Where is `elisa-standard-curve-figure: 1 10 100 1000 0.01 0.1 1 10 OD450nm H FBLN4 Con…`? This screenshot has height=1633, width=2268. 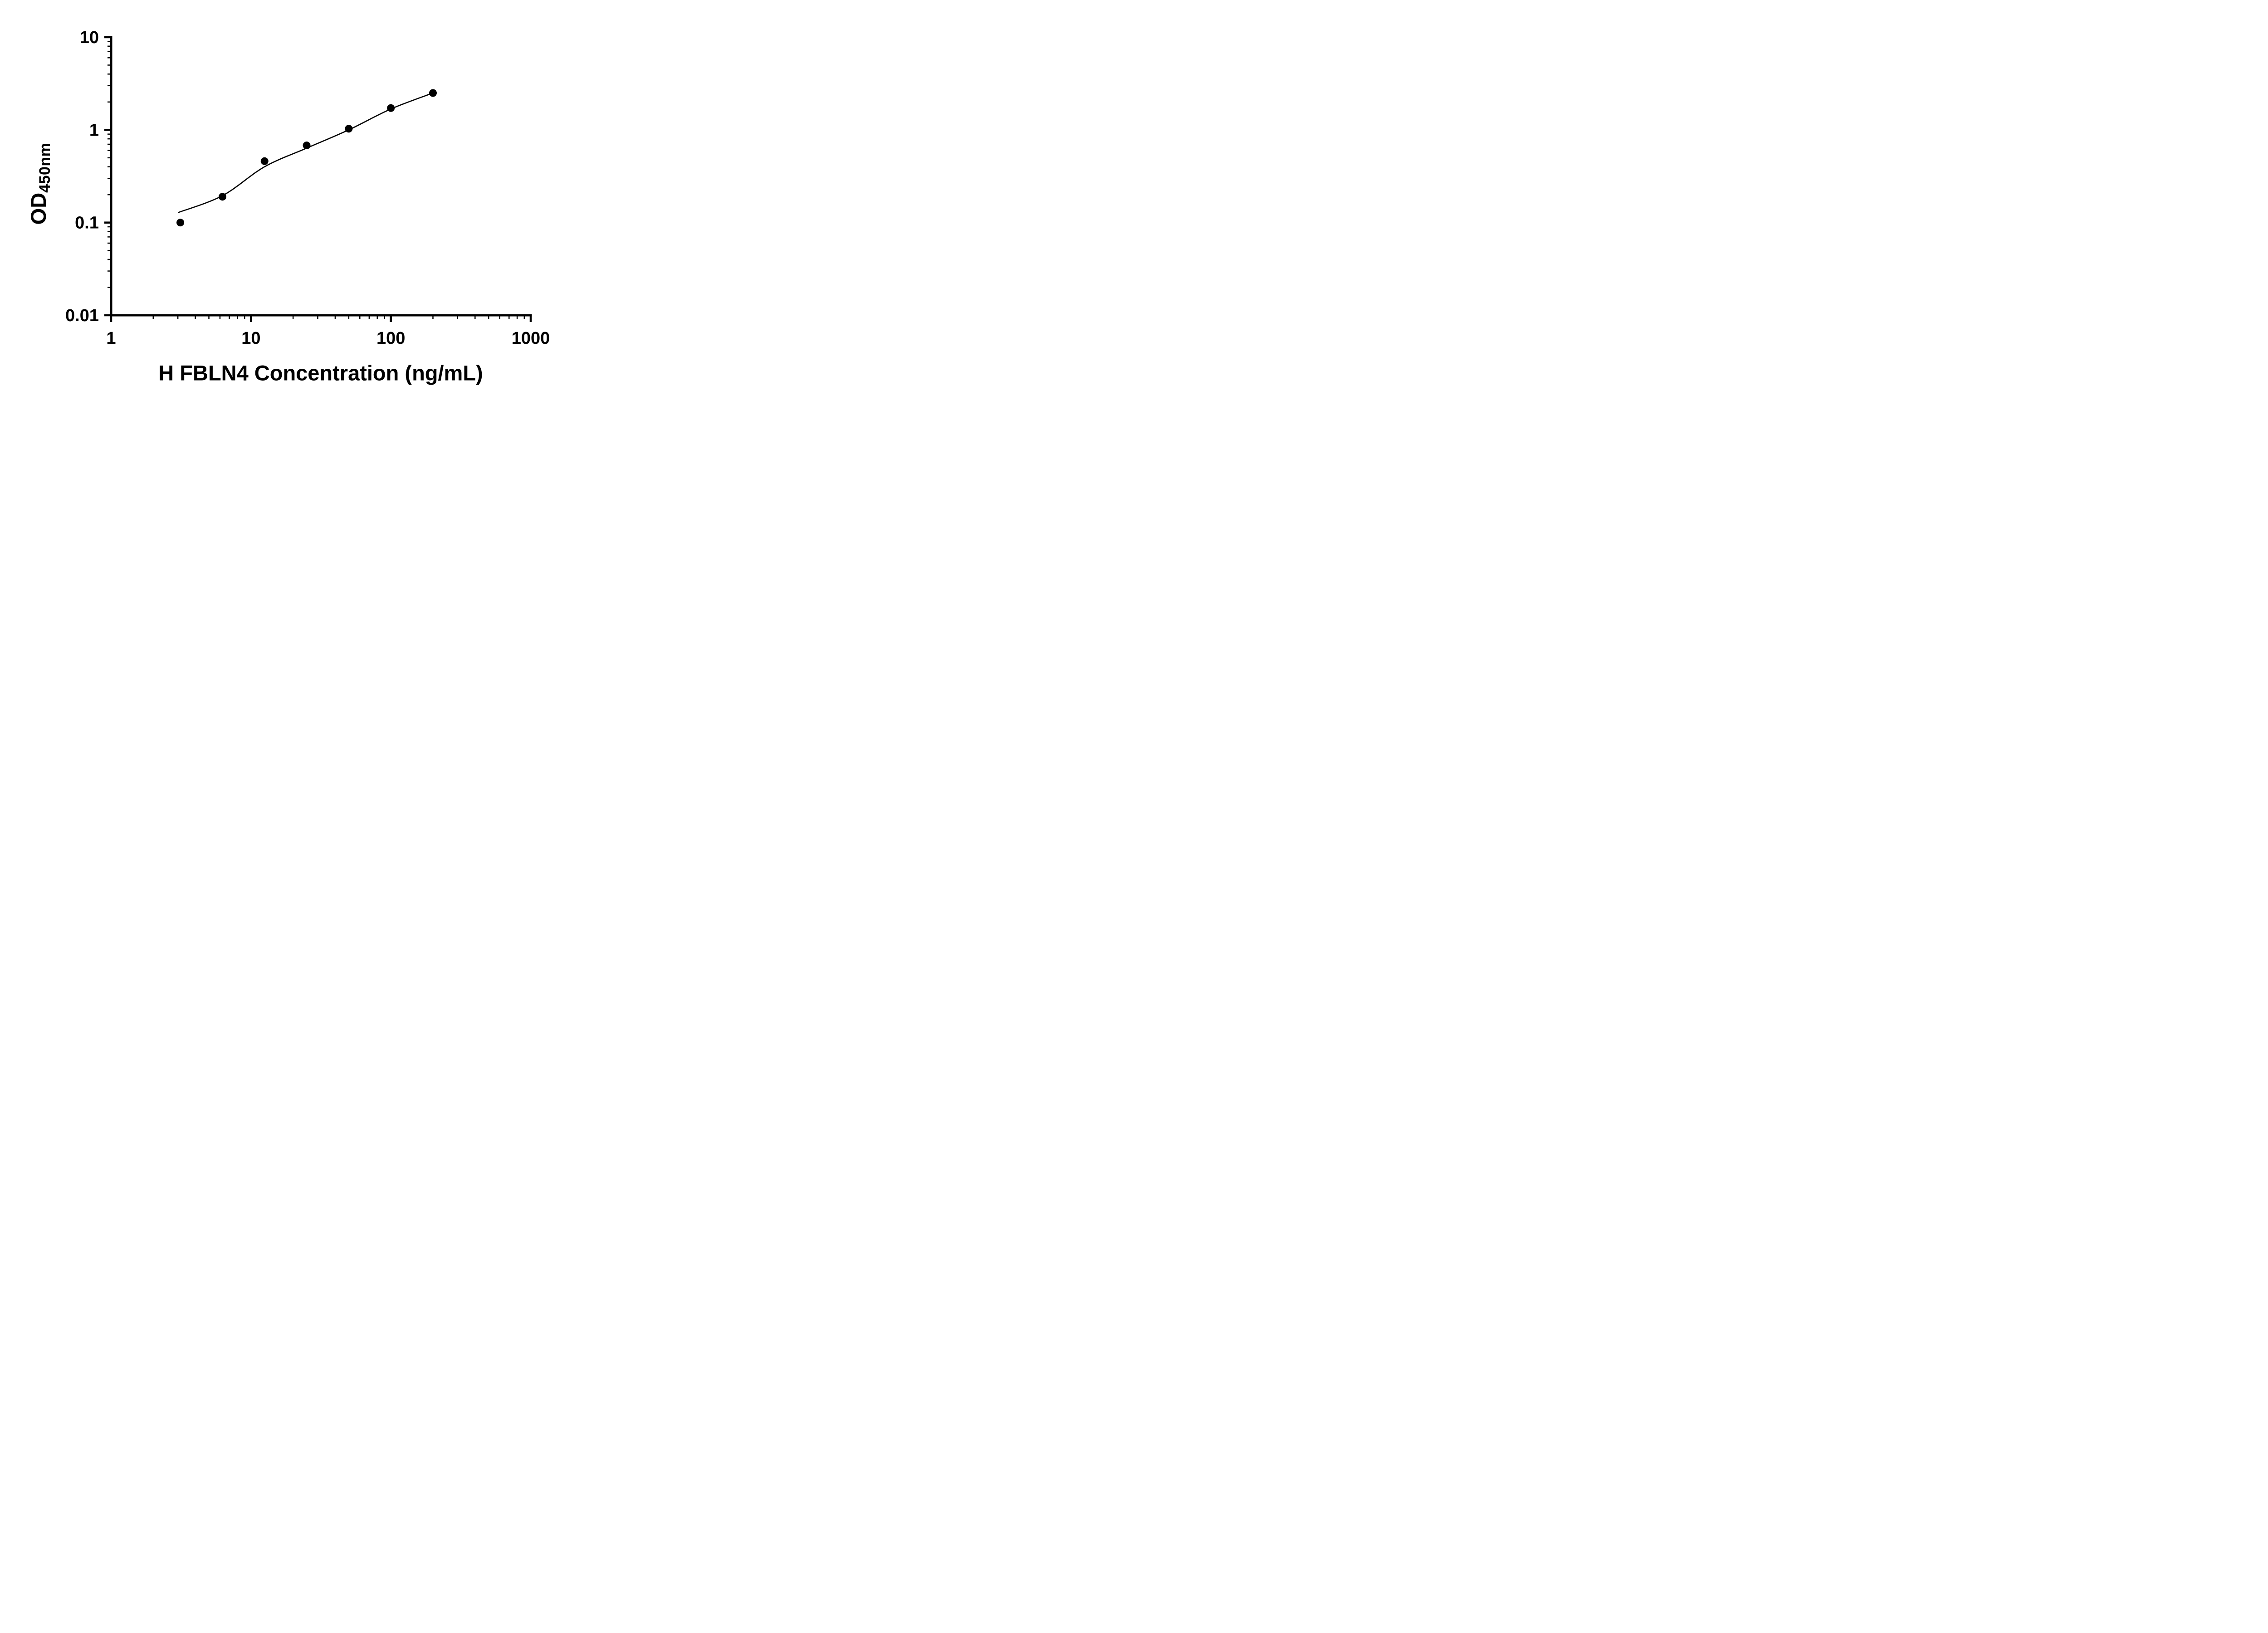
elisa-standard-curve-figure: 1 10 100 1000 0.01 0.1 1 10 OD450nm H FBLN4 Con… is located at coordinates (291, 204).